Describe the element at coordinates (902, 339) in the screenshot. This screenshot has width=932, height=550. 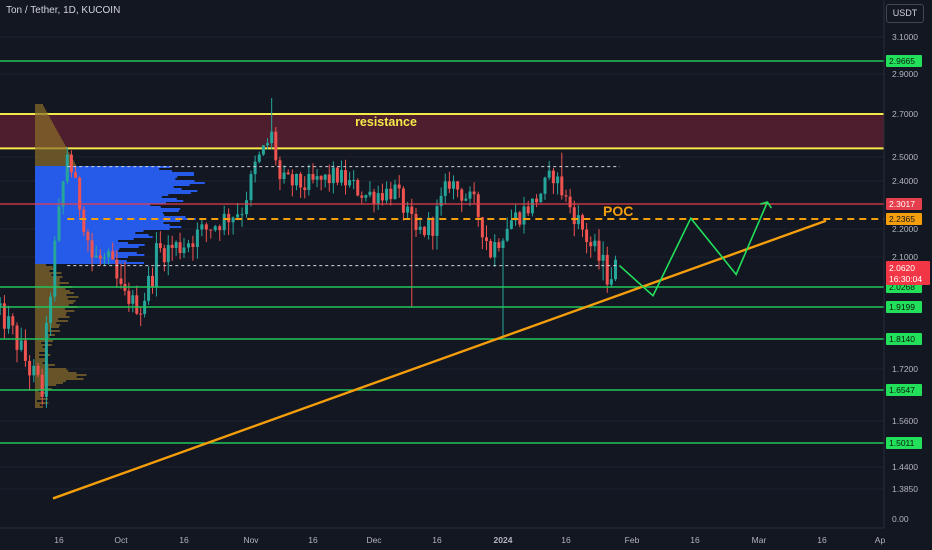
I see `level-price-tag-text: 1.8140` at that location.